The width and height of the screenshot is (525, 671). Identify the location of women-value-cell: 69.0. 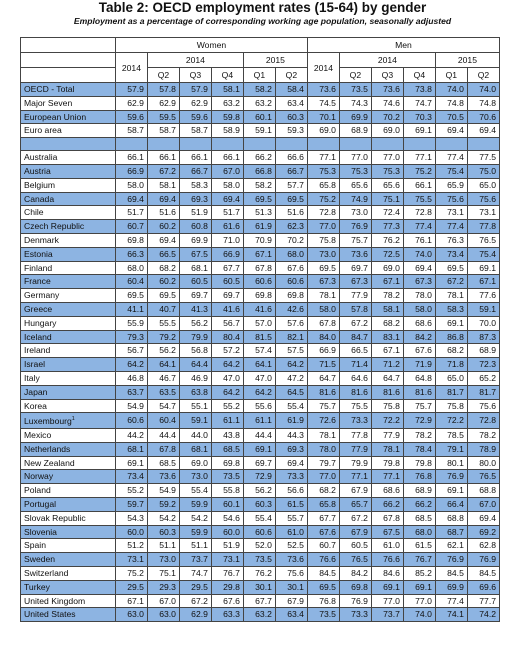
(195, 463).